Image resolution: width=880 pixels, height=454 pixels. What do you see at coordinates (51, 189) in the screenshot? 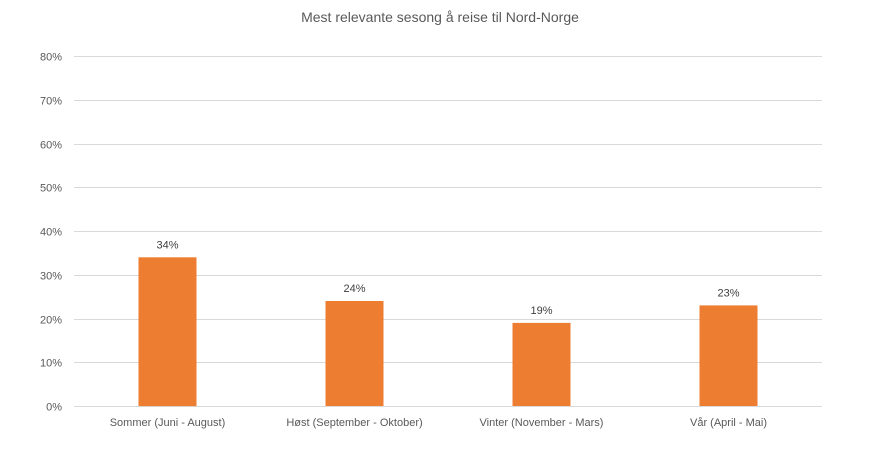
I see `y-tick-label: 50%` at bounding box center [51, 189].